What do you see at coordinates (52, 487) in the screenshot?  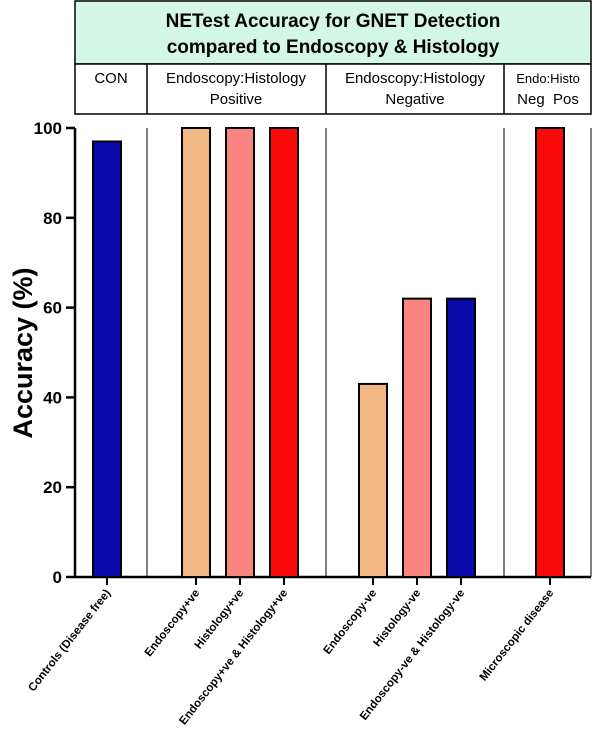 I see `y-tick-label: 20` at bounding box center [52, 487].